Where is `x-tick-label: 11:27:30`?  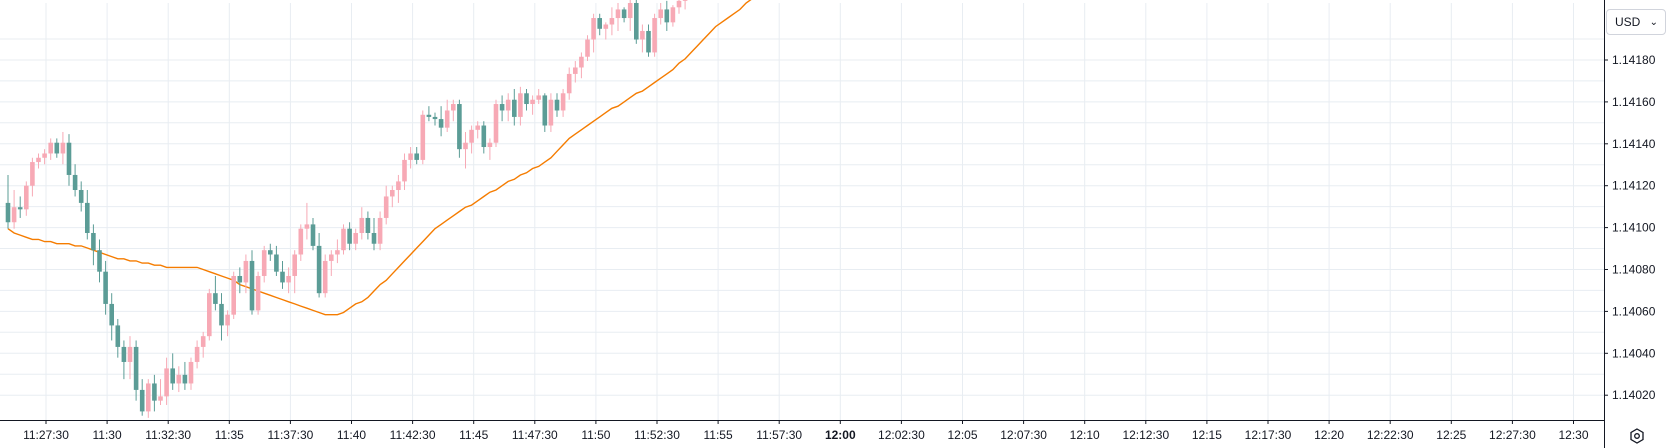
x-tick-label: 11:27:30 is located at coordinates (46, 435).